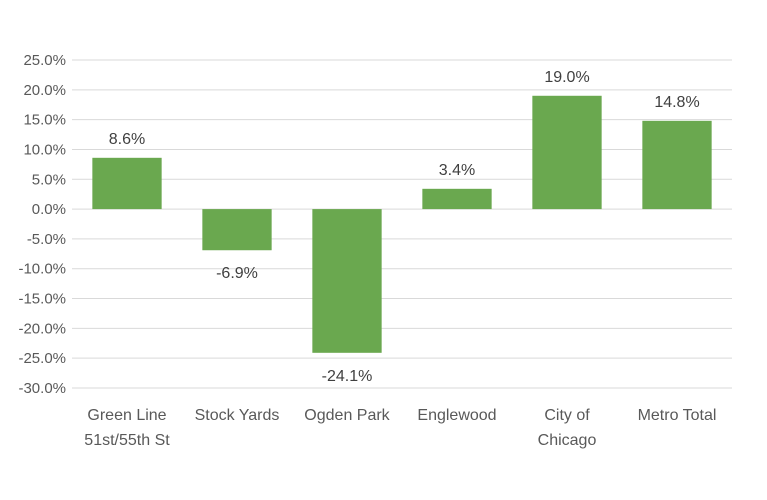  What do you see at coordinates (42, 299) in the screenshot?
I see `y-tick-label: -15.0%` at bounding box center [42, 299].